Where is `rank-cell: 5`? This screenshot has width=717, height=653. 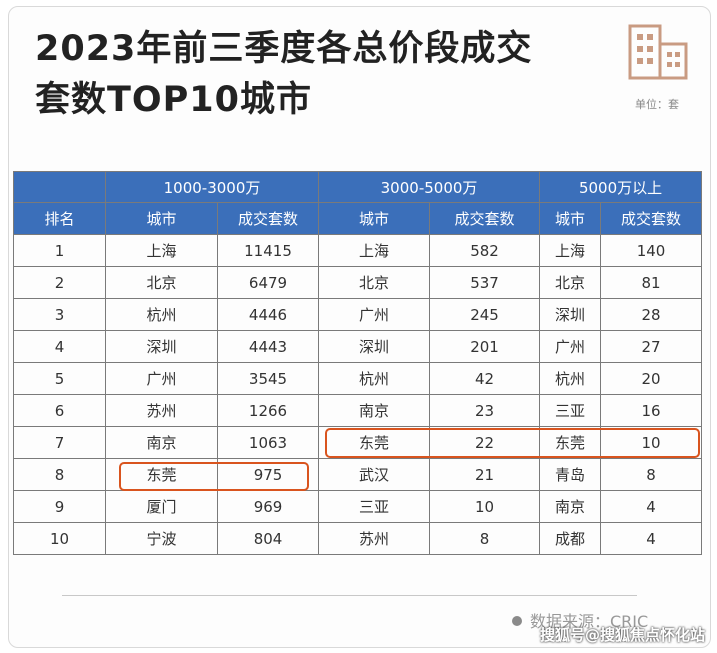 rank-cell: 5 is located at coordinates (59, 378).